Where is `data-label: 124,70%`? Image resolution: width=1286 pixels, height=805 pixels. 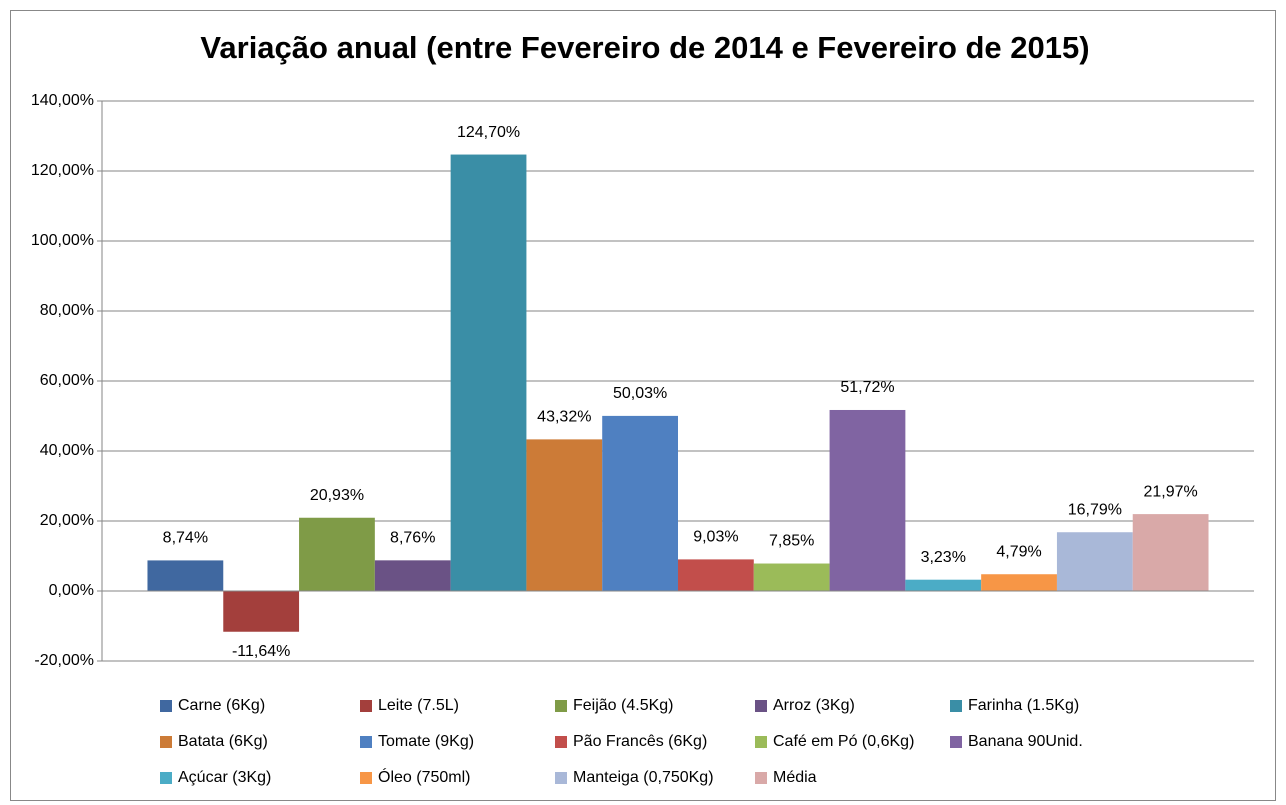 data-label: 124,70% is located at coordinates (488, 132).